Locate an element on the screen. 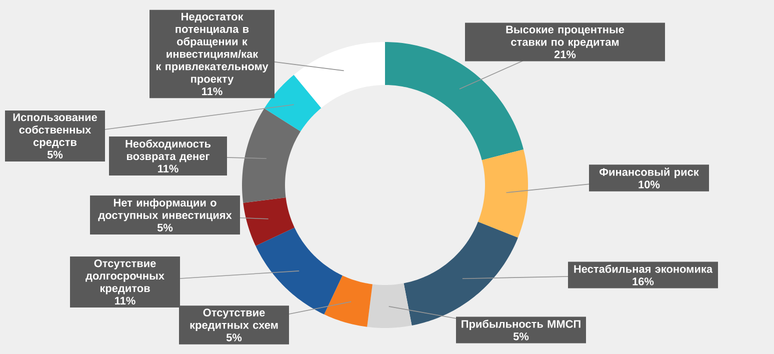 Image resolution: width=774 pixels, height=354 pixels. slice-label: Отсутствие долгосрочных кредитов is located at coordinates (125, 276).